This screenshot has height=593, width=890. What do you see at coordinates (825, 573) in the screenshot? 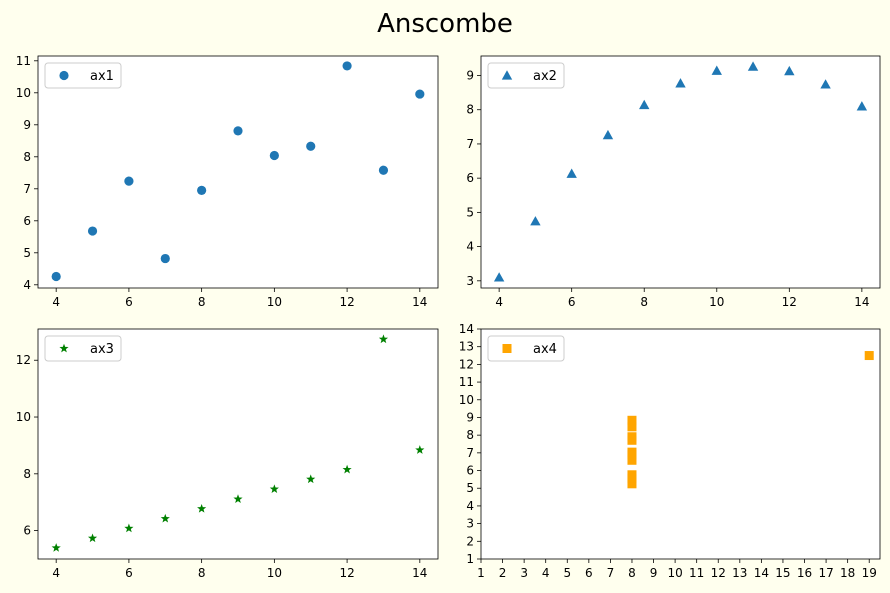
I see `x-tick-label: 17` at bounding box center [825, 573].